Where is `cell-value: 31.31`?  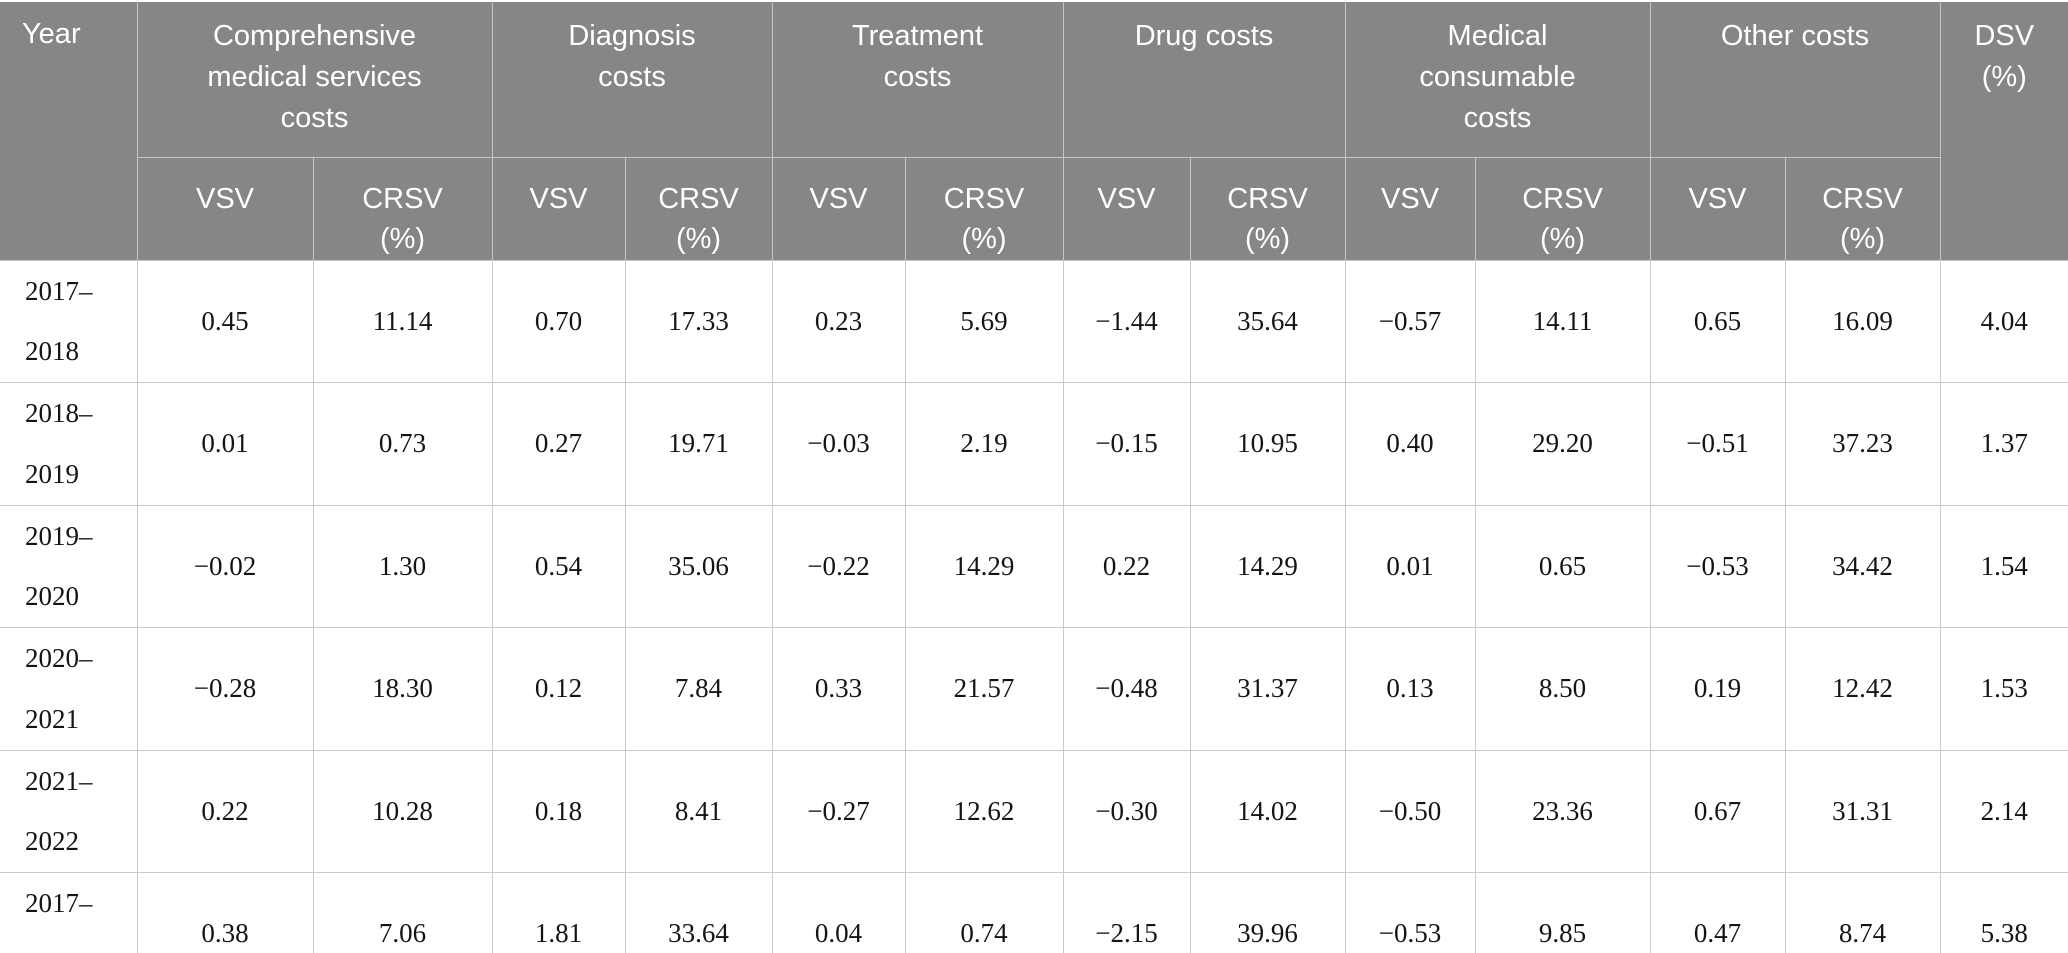 cell-value: 31.31 is located at coordinates (1862, 811).